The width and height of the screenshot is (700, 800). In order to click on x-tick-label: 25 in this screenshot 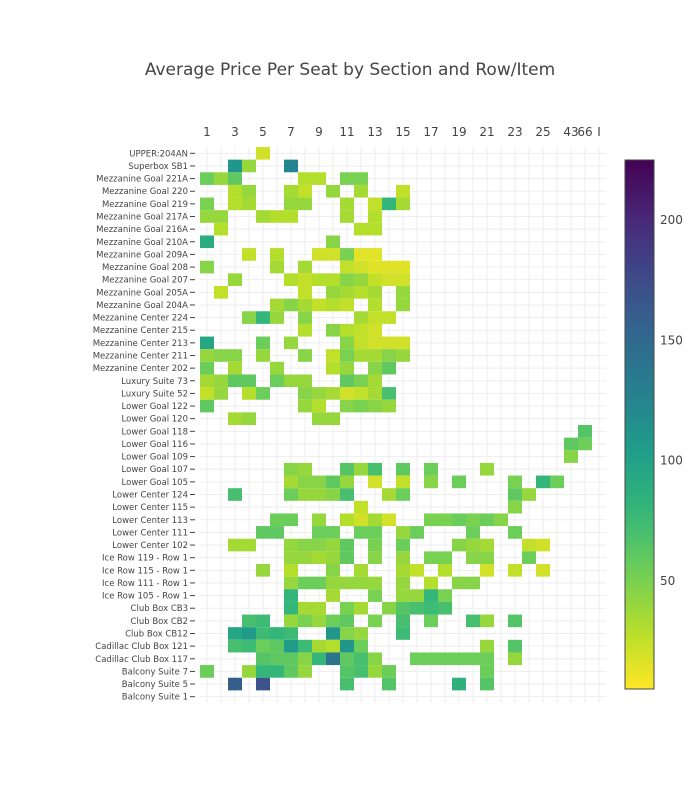, I will do `click(542, 132)`.